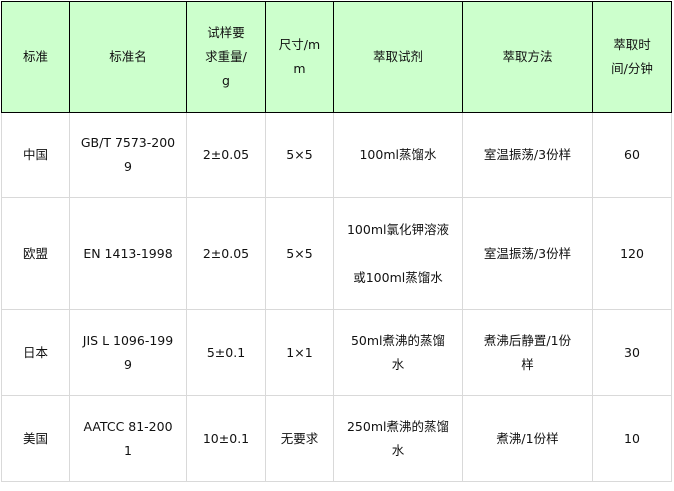  I want to click on cell-time: 30, so click(632, 352).